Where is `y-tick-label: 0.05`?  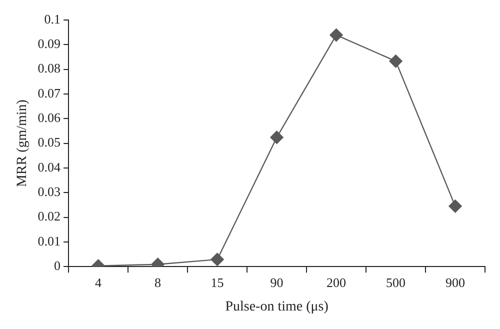 y-tick-label: 0.05 is located at coordinates (49, 142).